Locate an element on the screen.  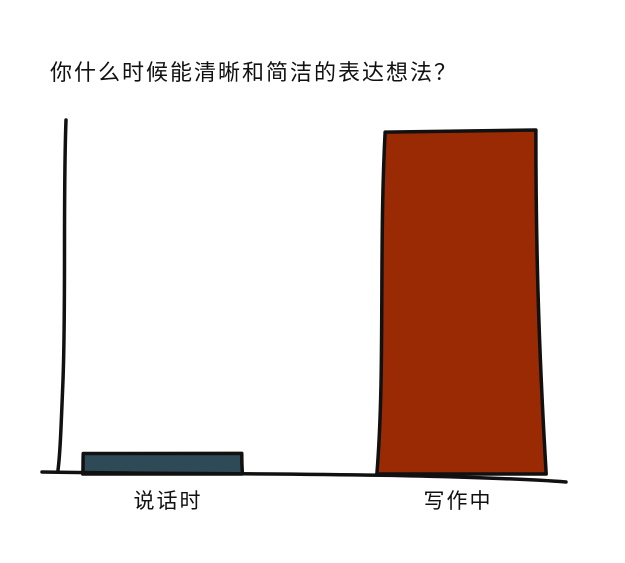
labels-layer: 说话时 写作中 is located at coordinates (313, 501).